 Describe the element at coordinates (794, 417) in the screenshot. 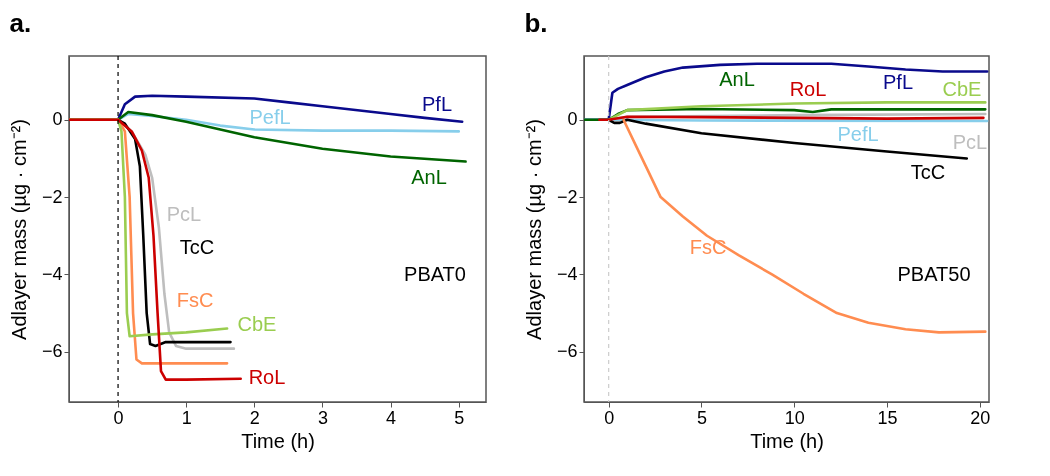

I see `x-tick-label: 10` at that location.